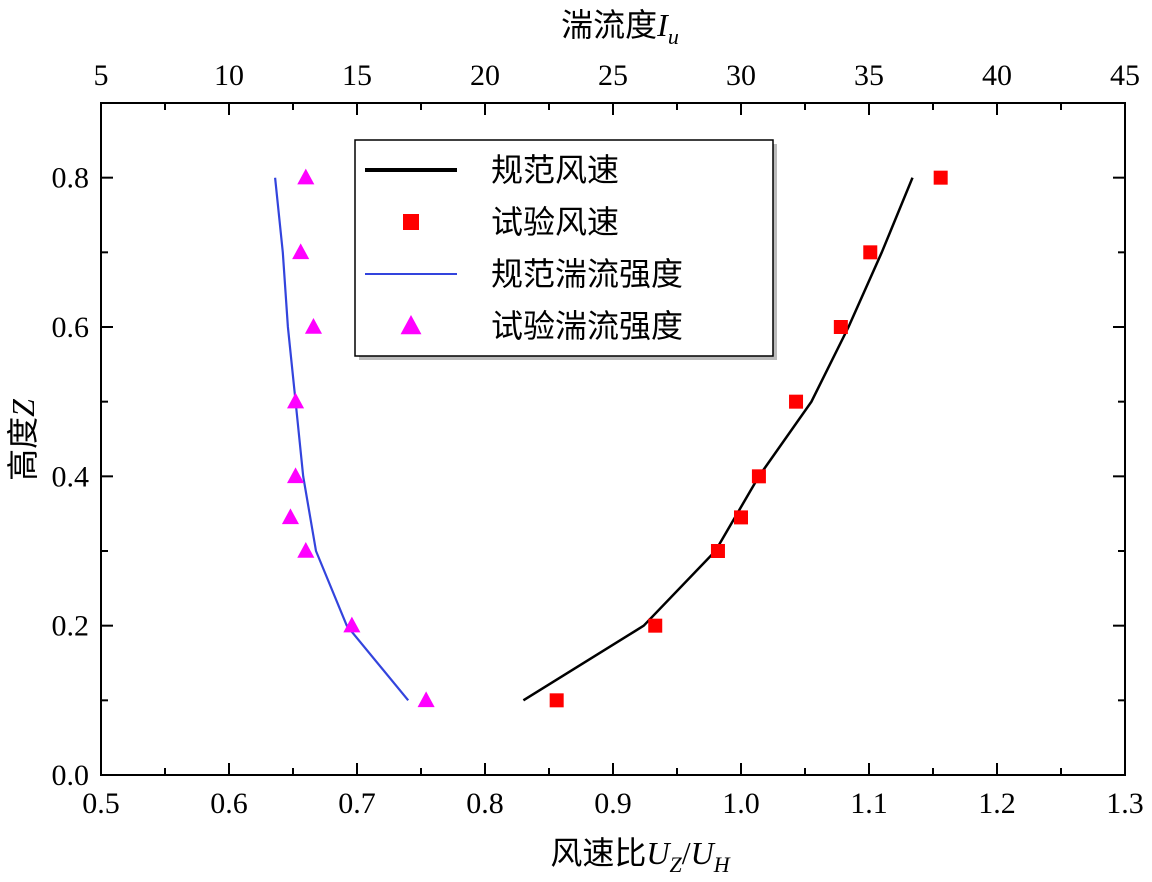 The image size is (1152, 882). What do you see at coordinates (869, 803) in the screenshot?
I see `x-bottom-tick-label: 1.1` at bounding box center [869, 803].